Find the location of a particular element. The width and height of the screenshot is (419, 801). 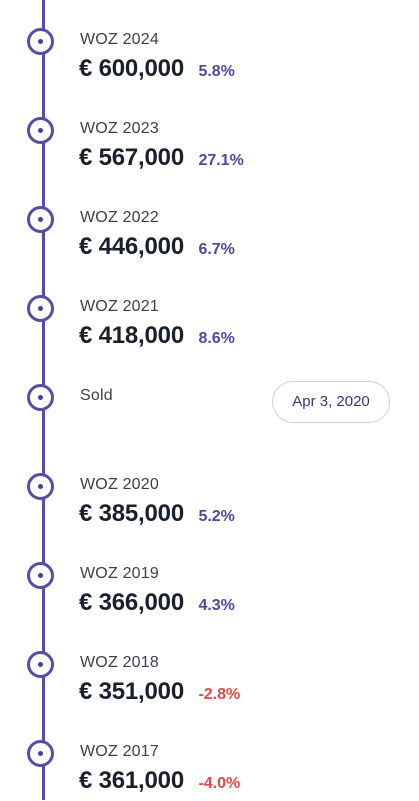

entry-value-row: € 366,000 4.3% is located at coordinates (157, 603).